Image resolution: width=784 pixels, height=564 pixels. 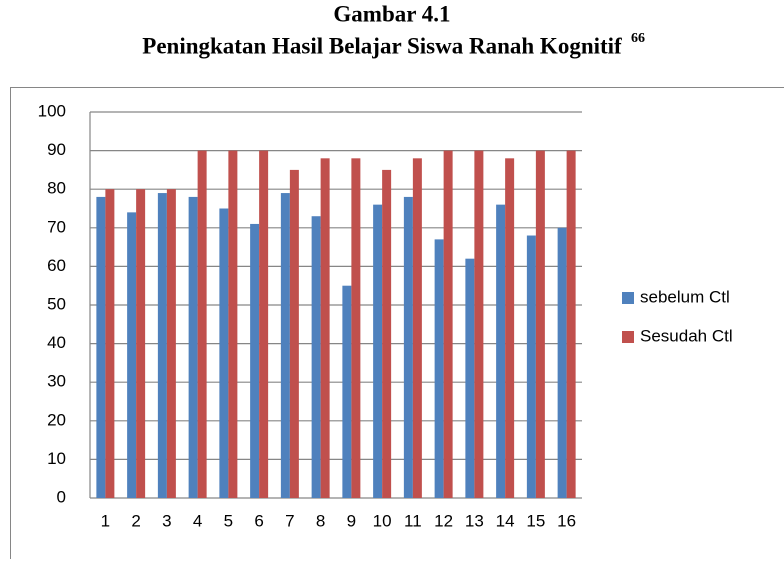 What do you see at coordinates (685, 296) in the screenshot?
I see `legend-label: sebelum Ctl` at bounding box center [685, 296].